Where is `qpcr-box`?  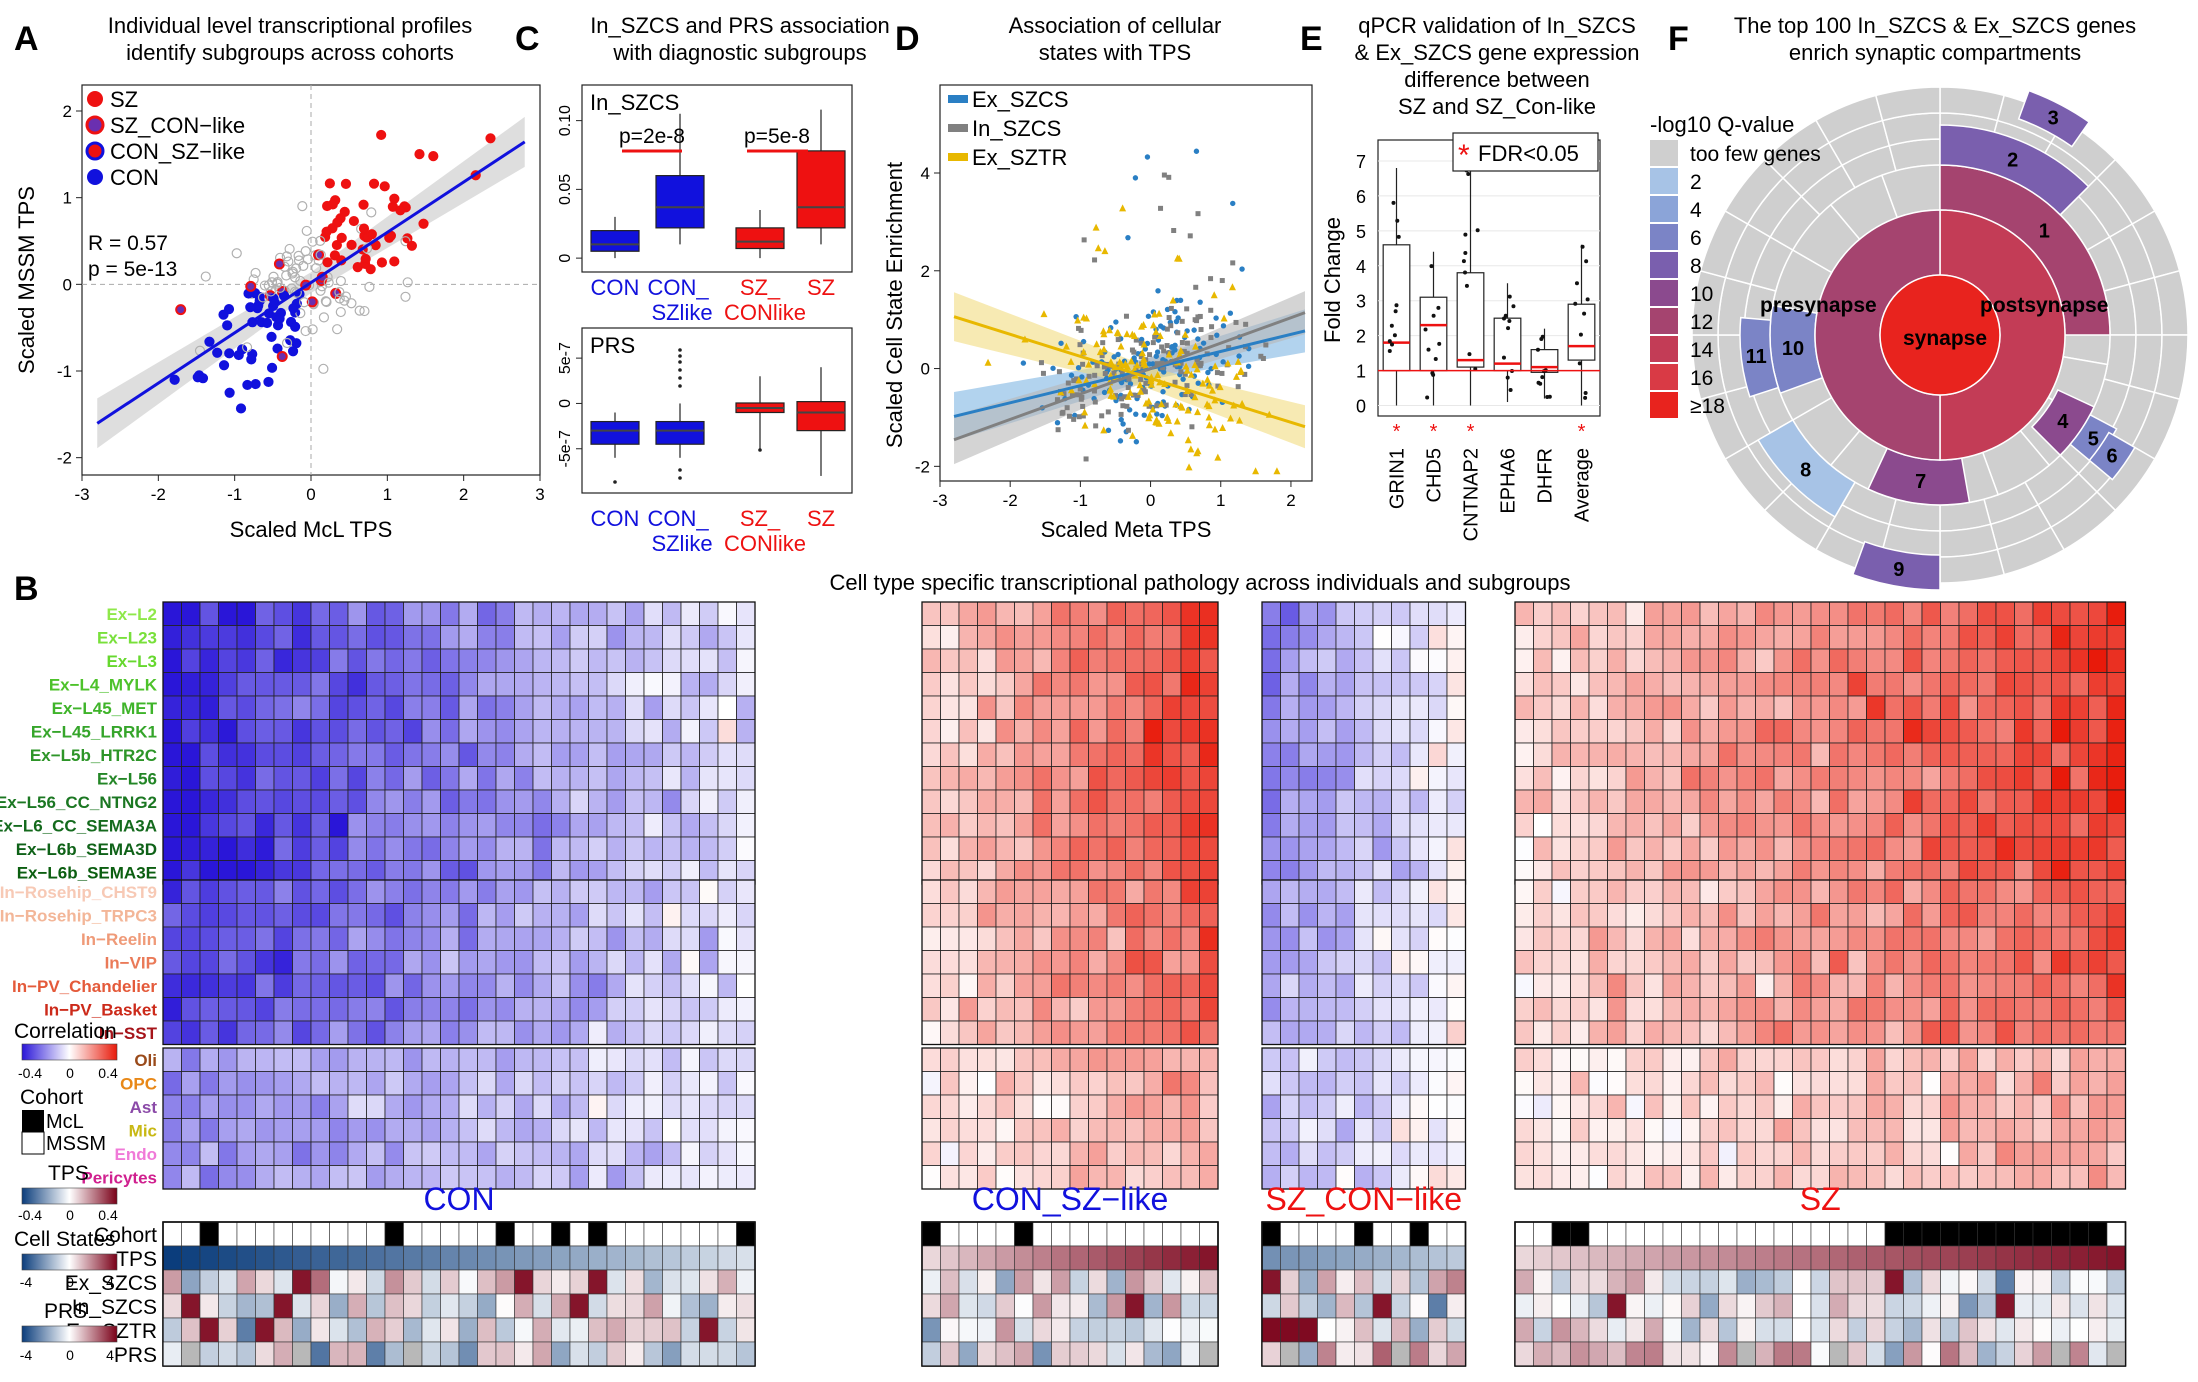 qpcr-box is located at coordinates (1396, 308).